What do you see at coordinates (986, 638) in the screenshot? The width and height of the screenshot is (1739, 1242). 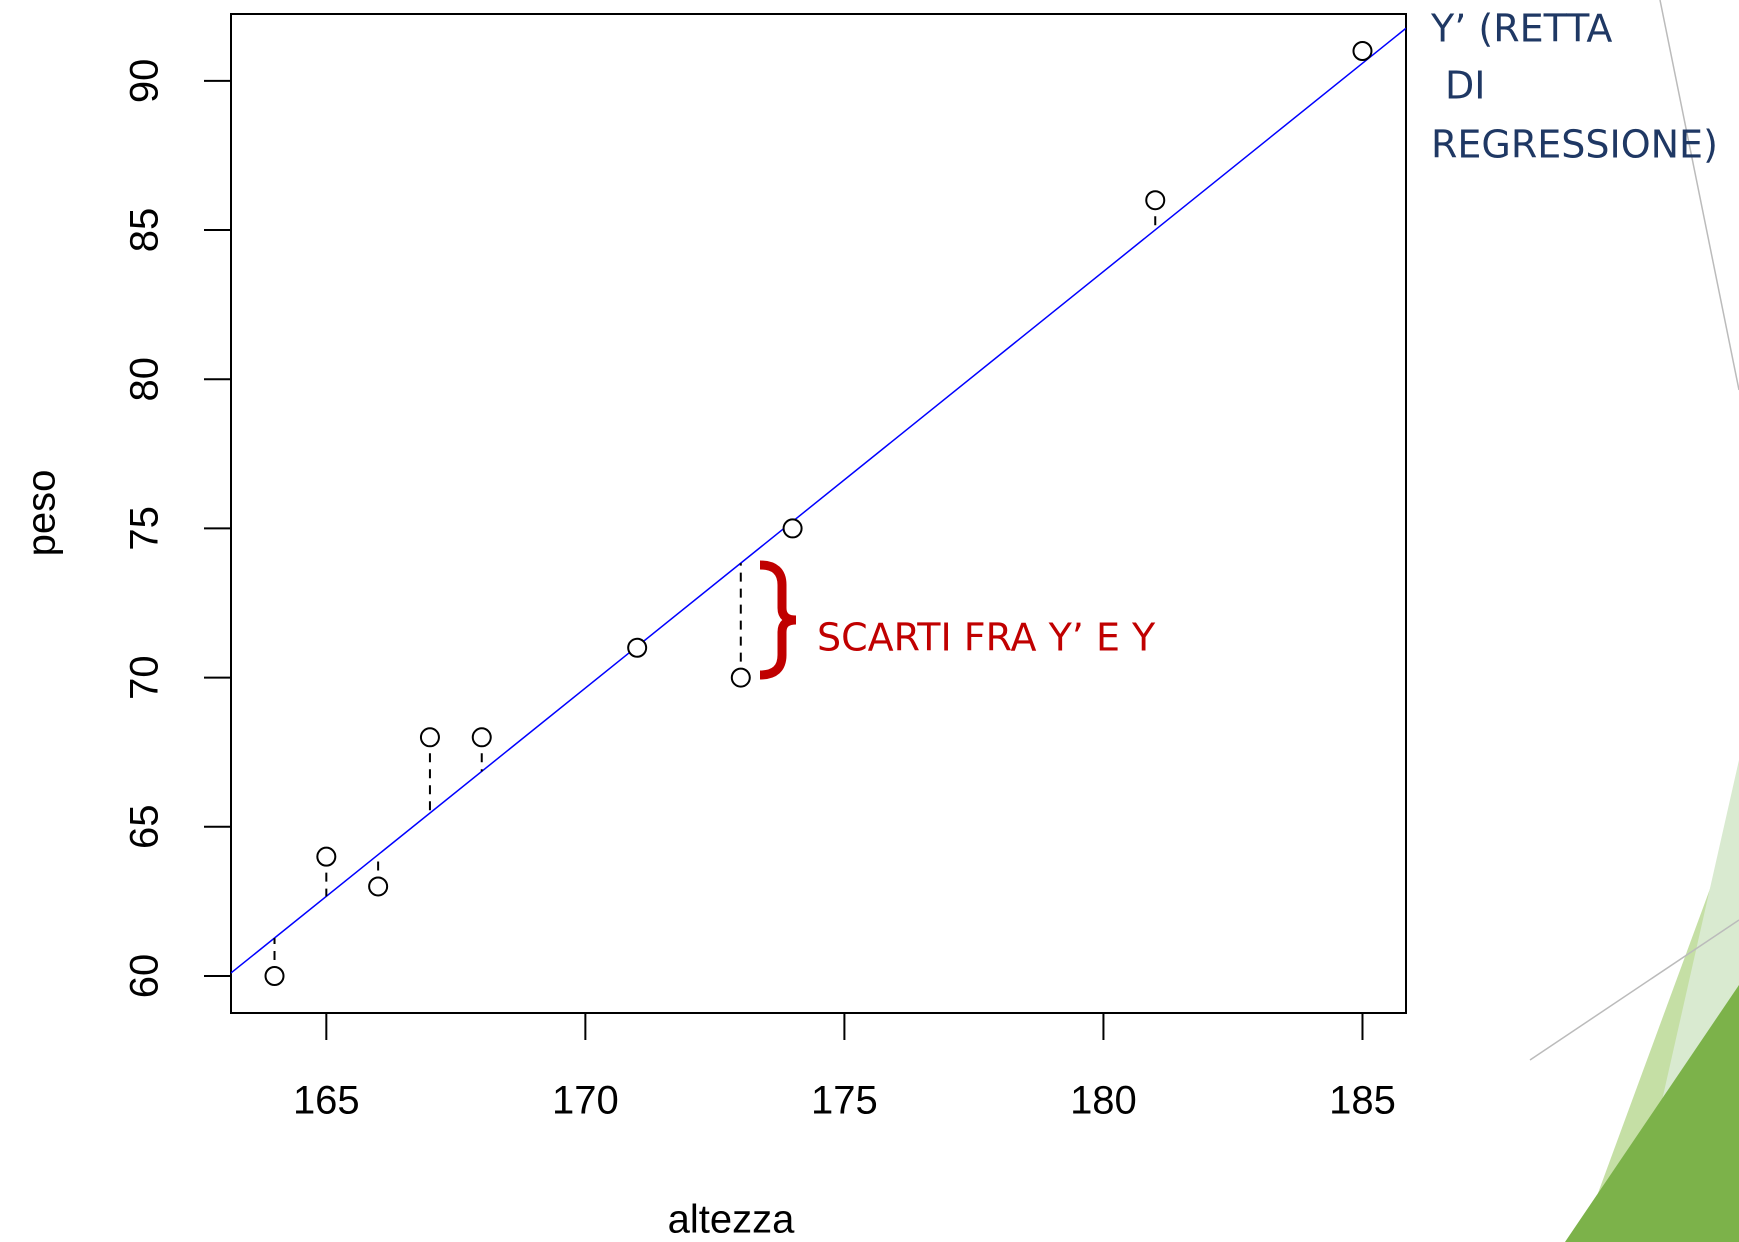 I see `residual-annotation: SCARTI FRA Y’ E Y` at bounding box center [986, 638].